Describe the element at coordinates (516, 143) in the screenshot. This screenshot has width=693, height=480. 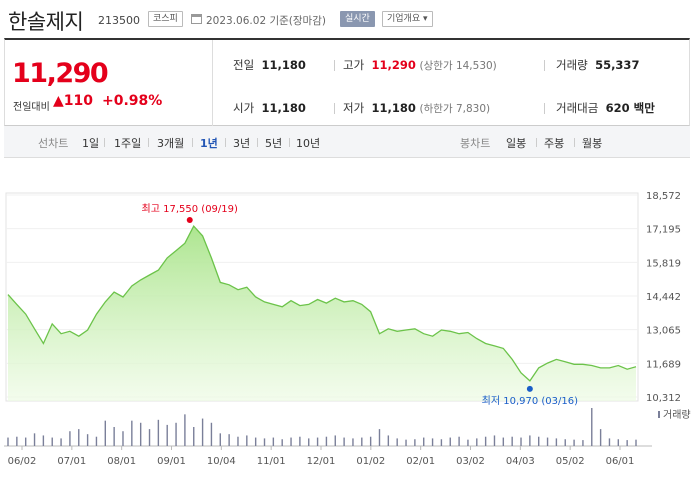
I see `tab-daily-candle: 일봉` at that location.